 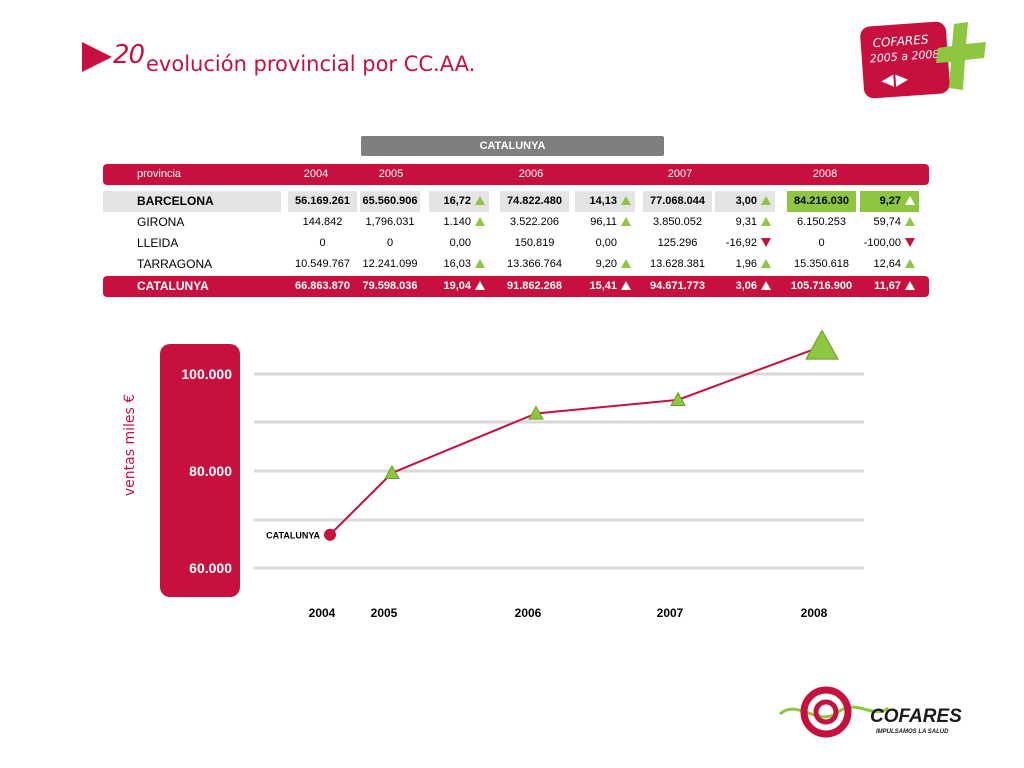 What do you see at coordinates (391, 174) in the screenshot?
I see `header-2005: 2005` at bounding box center [391, 174].